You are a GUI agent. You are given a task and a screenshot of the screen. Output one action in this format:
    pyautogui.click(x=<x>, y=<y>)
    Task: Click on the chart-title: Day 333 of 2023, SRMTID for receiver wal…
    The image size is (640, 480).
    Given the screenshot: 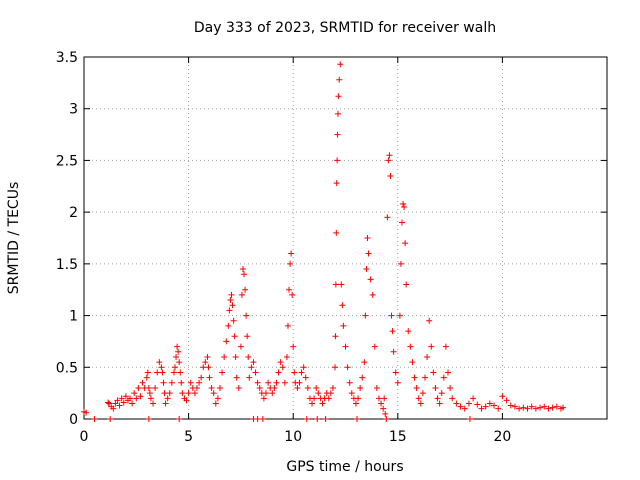 What is the action you would take?
    pyautogui.click(x=345, y=28)
    